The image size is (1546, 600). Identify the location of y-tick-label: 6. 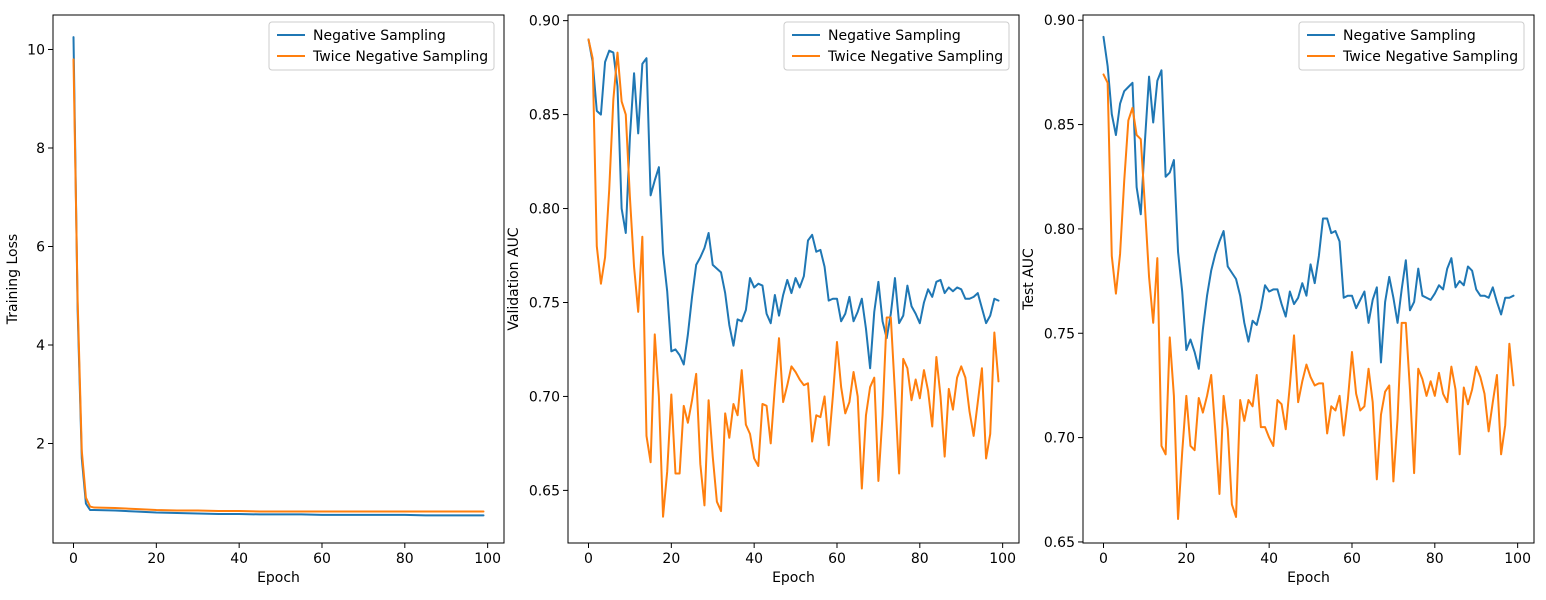
(40, 247).